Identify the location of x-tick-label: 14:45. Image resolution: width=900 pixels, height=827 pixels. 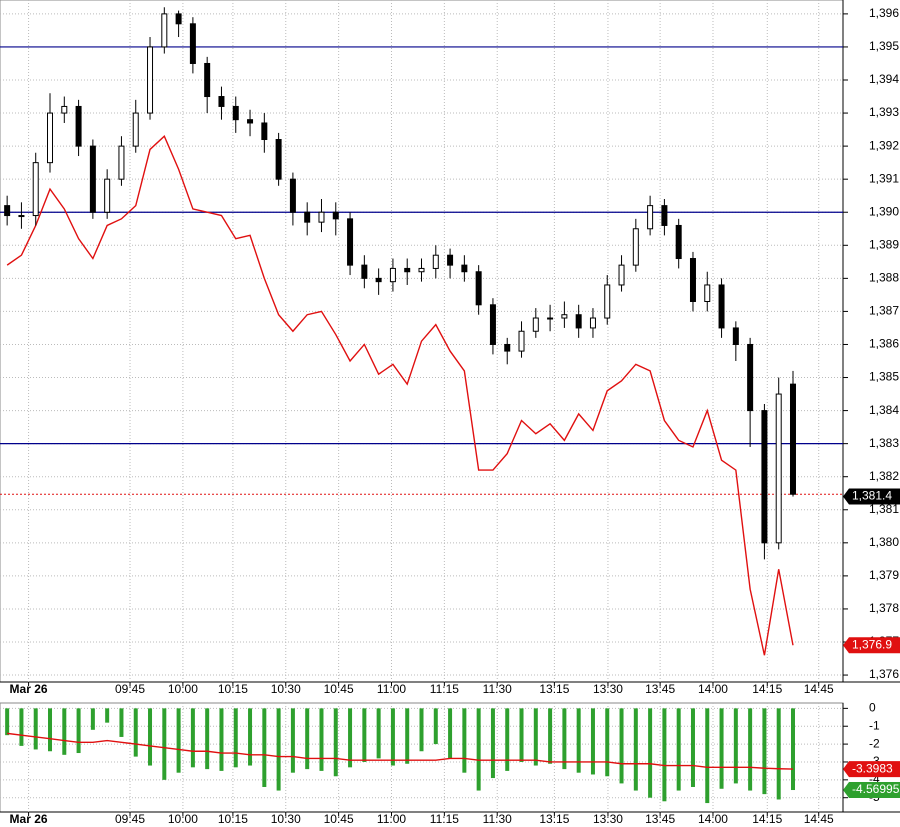
(819, 819).